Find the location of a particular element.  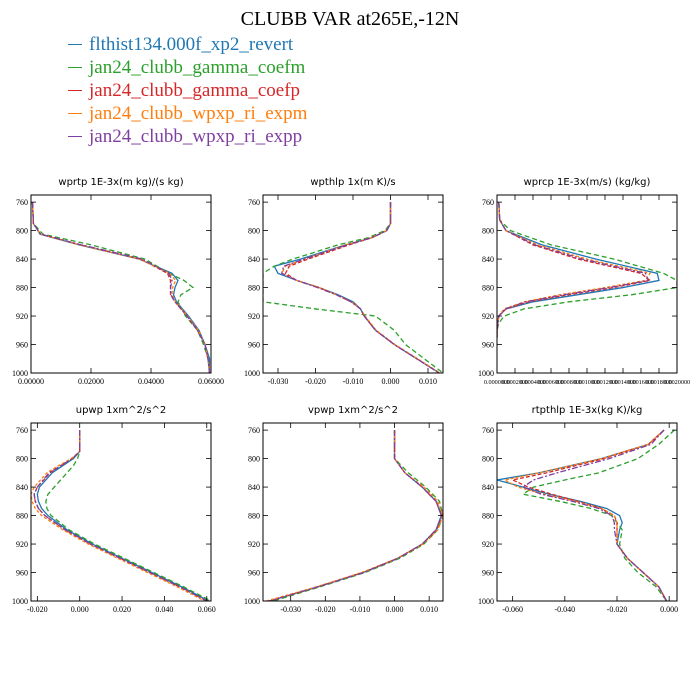

legend-item: jan24_clubb_wpxp_ri_expp is located at coordinates (187, 136).